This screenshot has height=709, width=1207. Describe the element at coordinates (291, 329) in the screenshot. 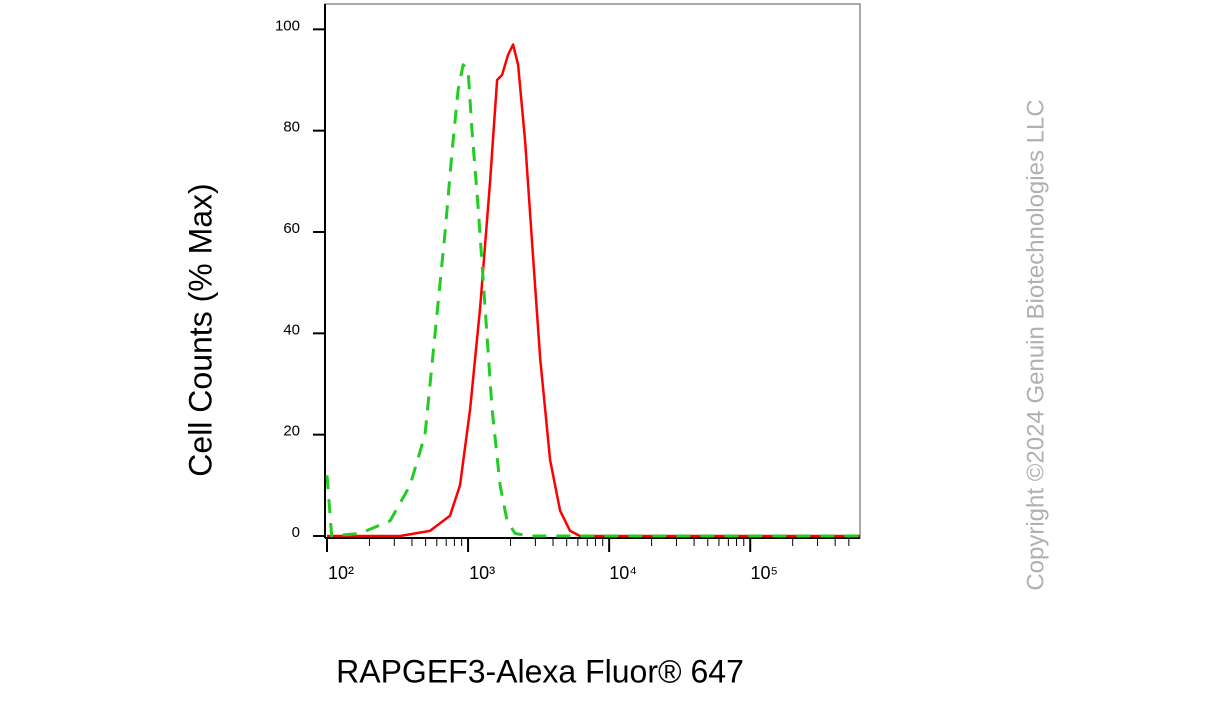

I see `y-tick-label: 40` at that location.